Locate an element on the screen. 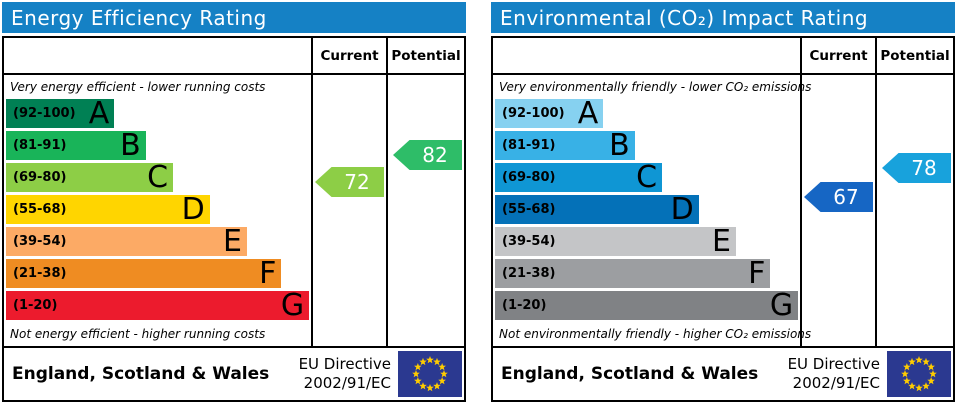 The height and width of the screenshot is (404, 957). current-rating-arrow: 67 is located at coordinates (838, 197).